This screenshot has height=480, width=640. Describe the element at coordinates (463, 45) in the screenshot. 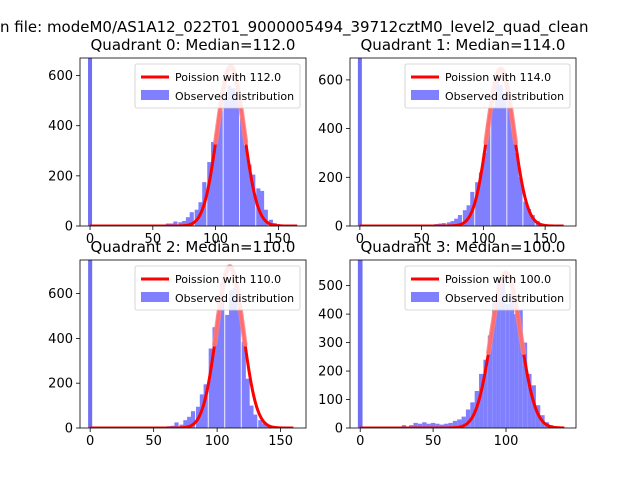

I see `subplot-title: Quadrant 1: Median=114.0` at that location.